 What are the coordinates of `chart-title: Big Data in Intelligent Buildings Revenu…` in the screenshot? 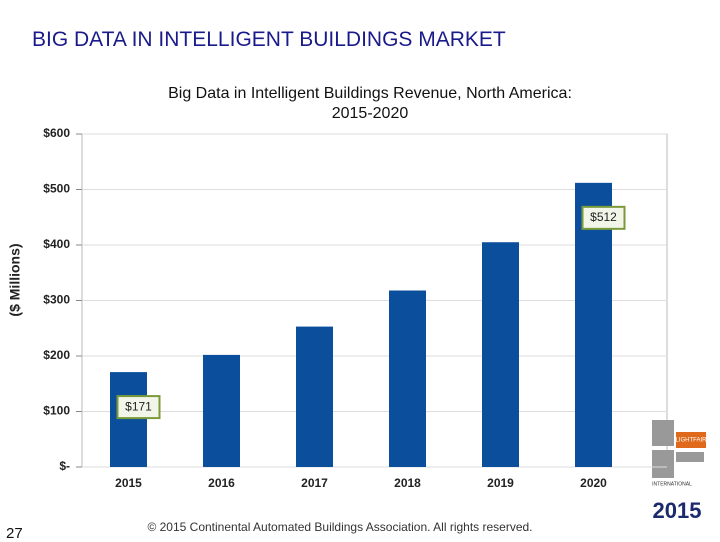 It's located at (370, 103).